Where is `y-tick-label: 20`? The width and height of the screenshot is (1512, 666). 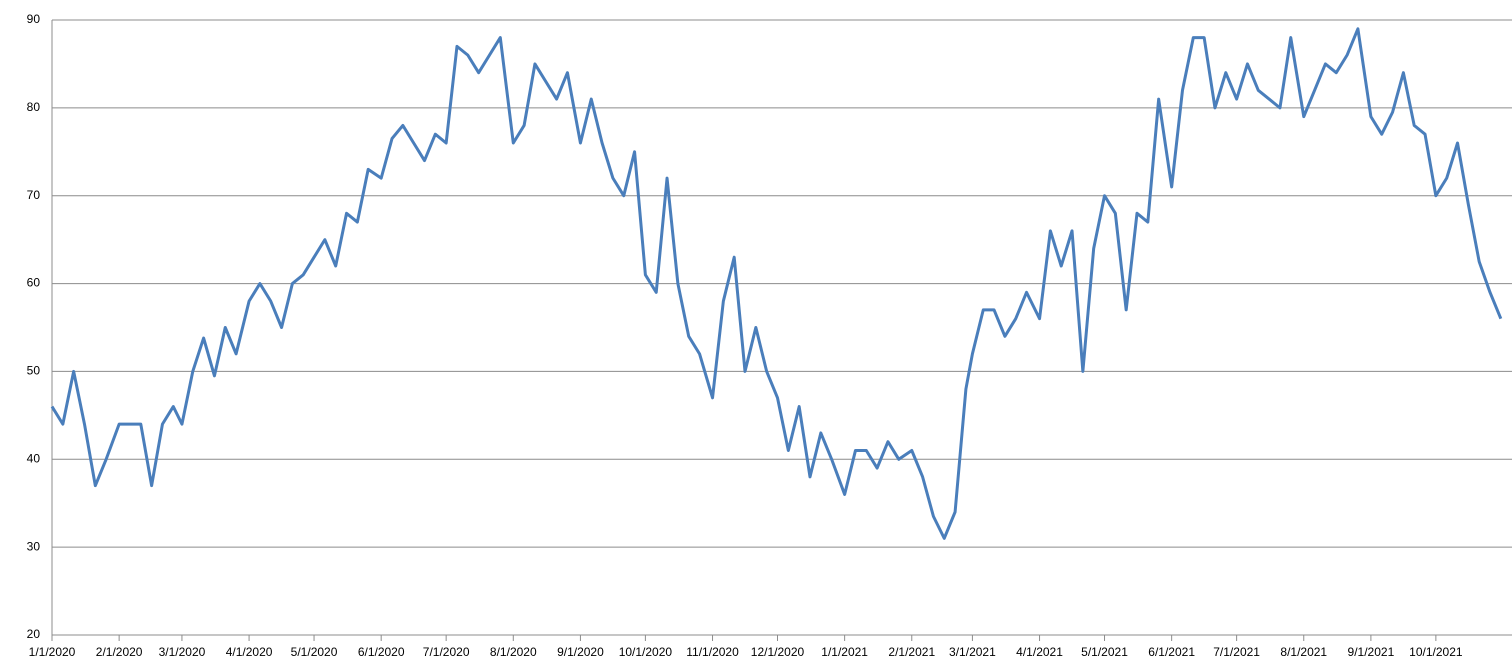 y-tick-label: 20 is located at coordinates (34, 634).